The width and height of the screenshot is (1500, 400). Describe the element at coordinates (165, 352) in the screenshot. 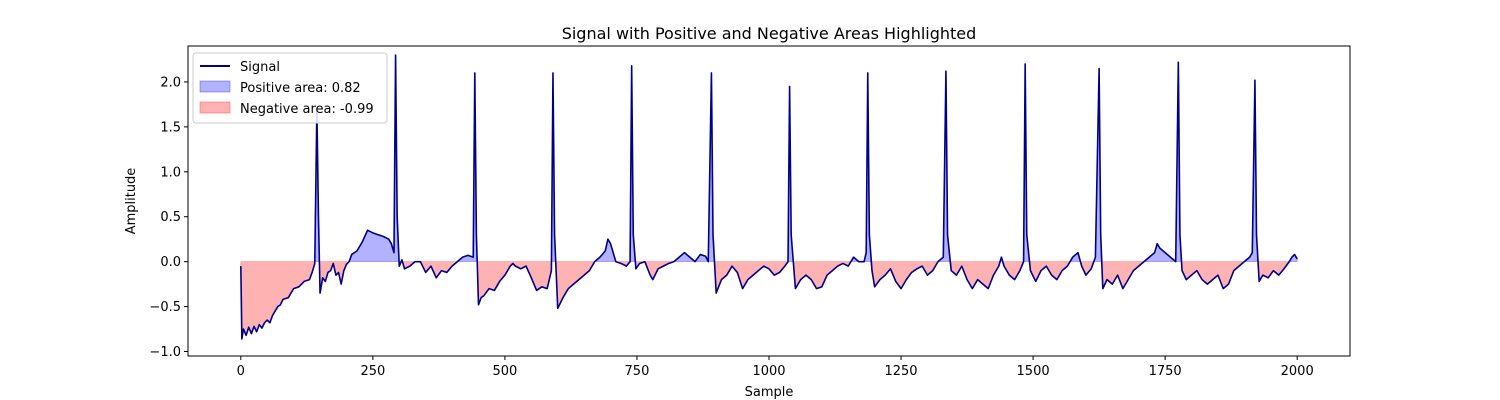

I see `y-tick-label: −1.0` at that location.